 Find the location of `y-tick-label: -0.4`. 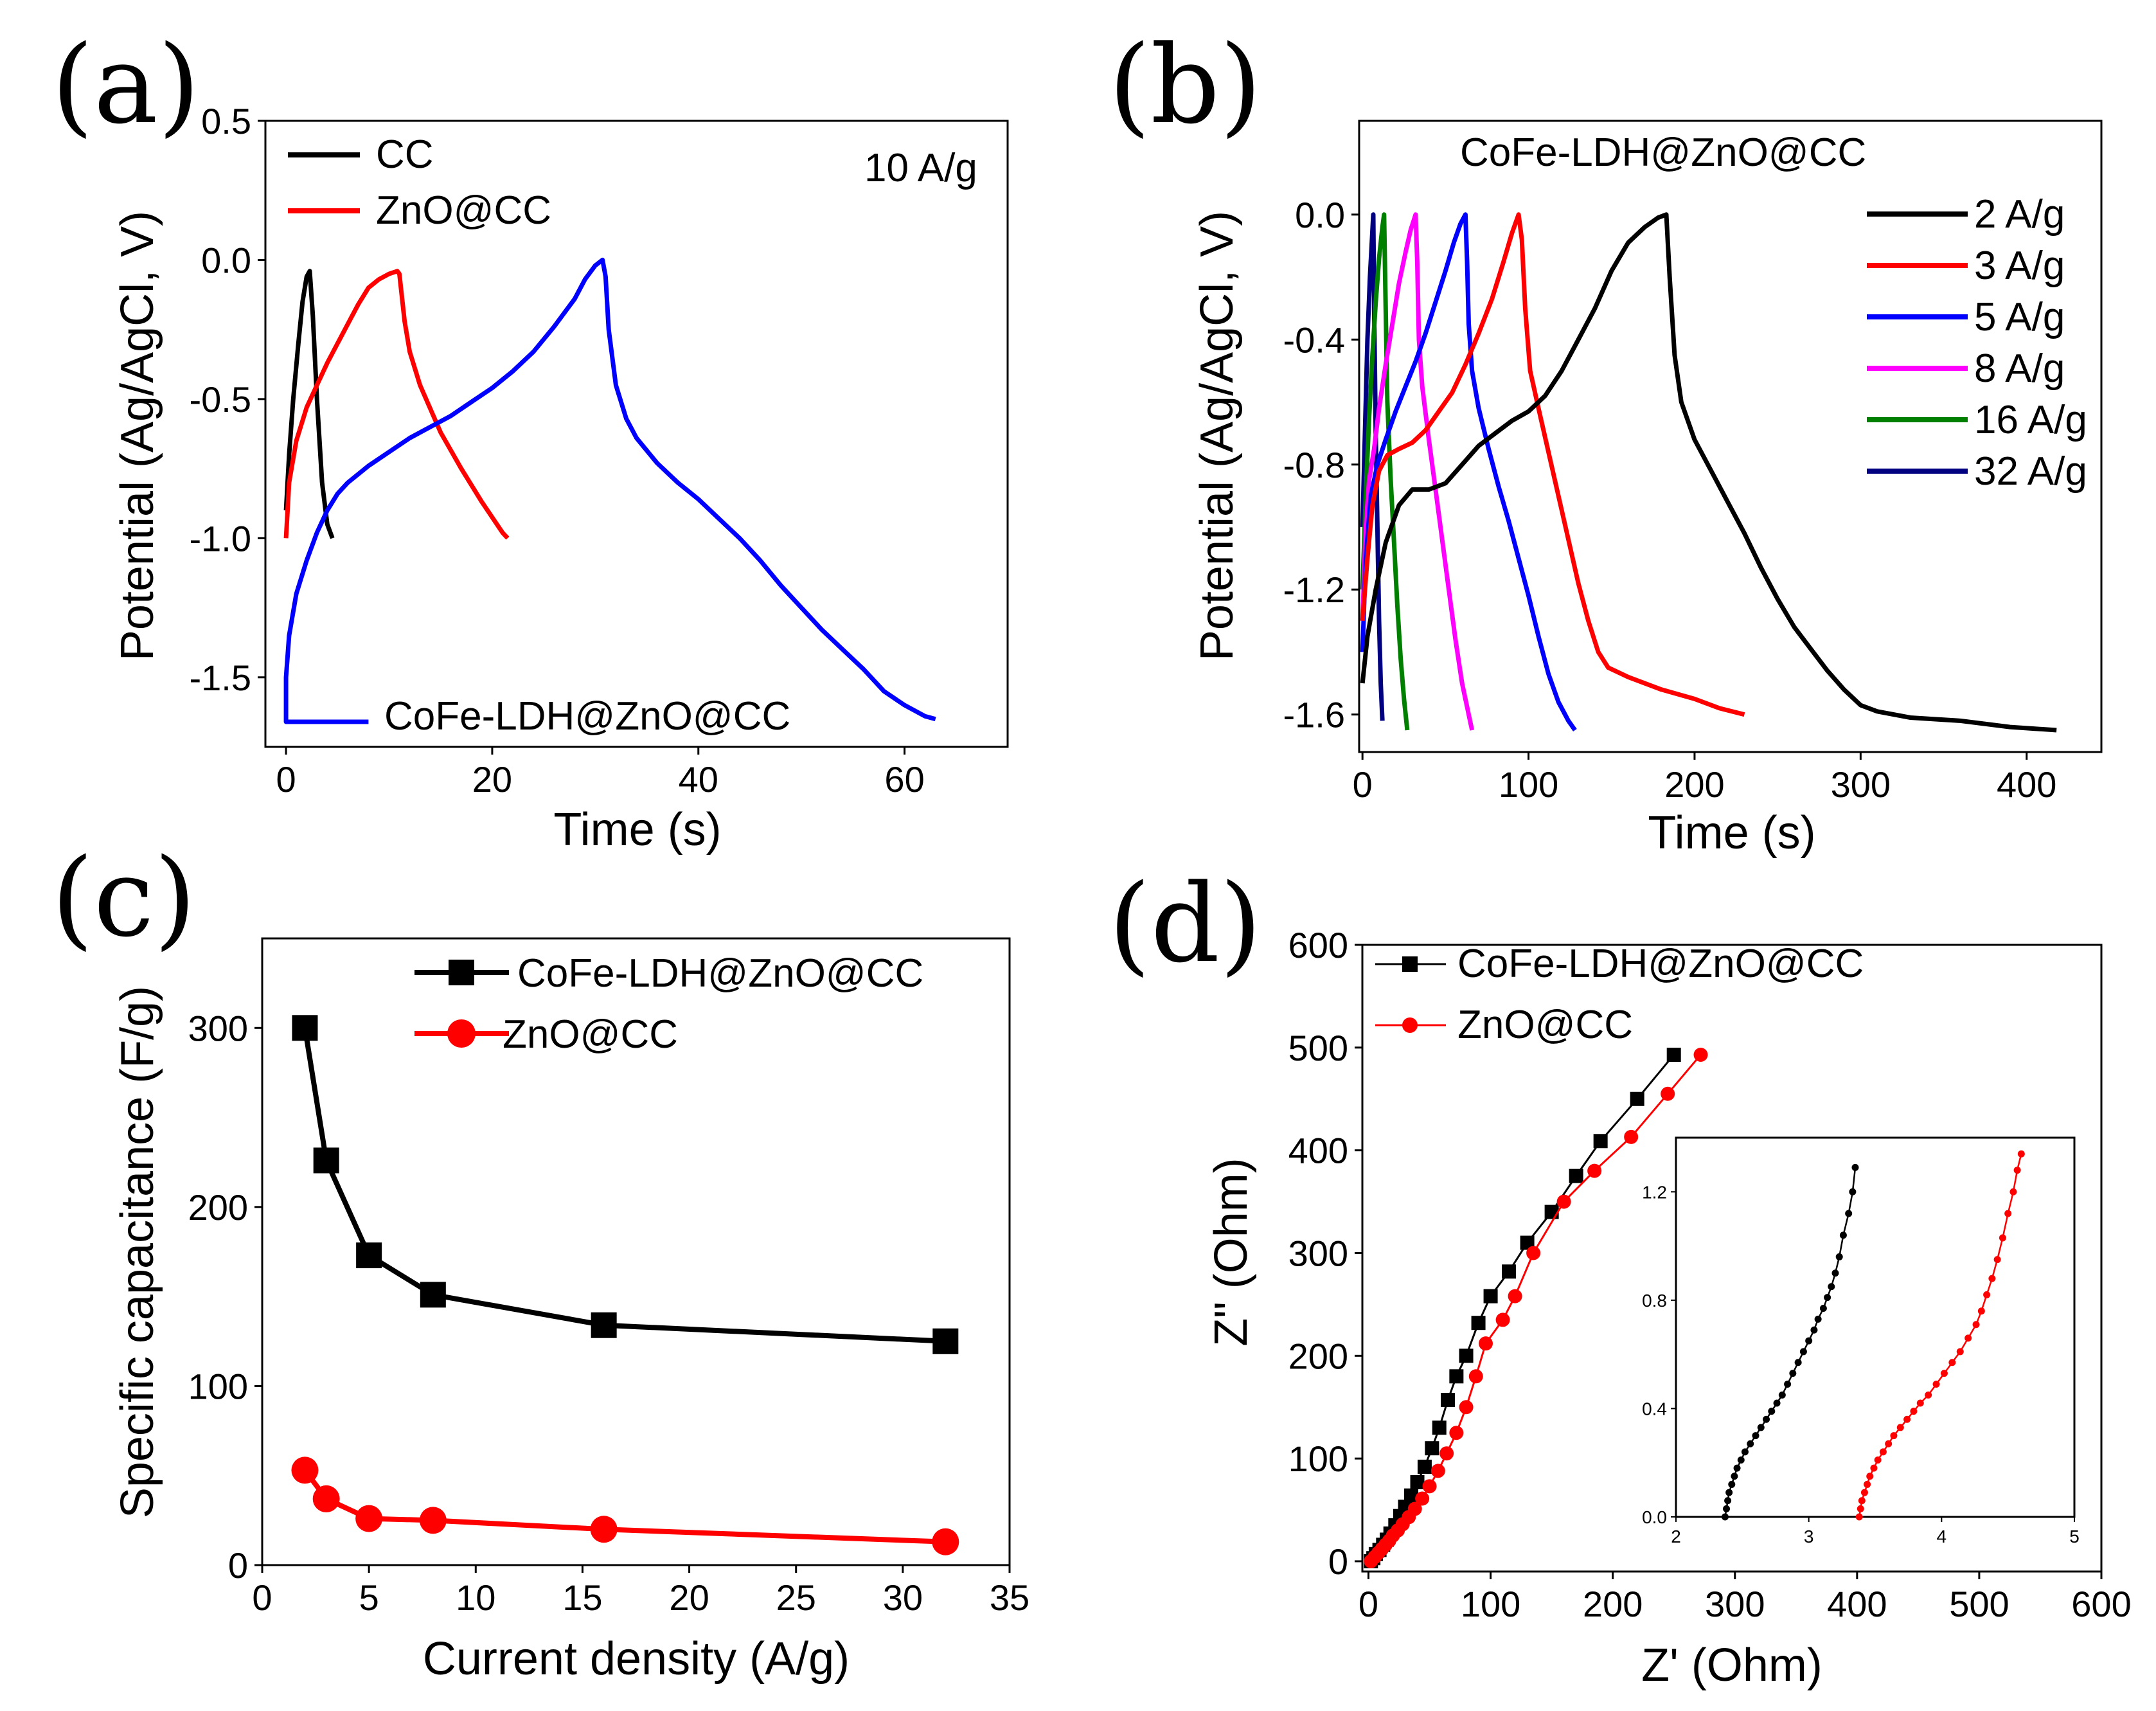

y-tick-label: -0.4 is located at coordinates (1314, 339).